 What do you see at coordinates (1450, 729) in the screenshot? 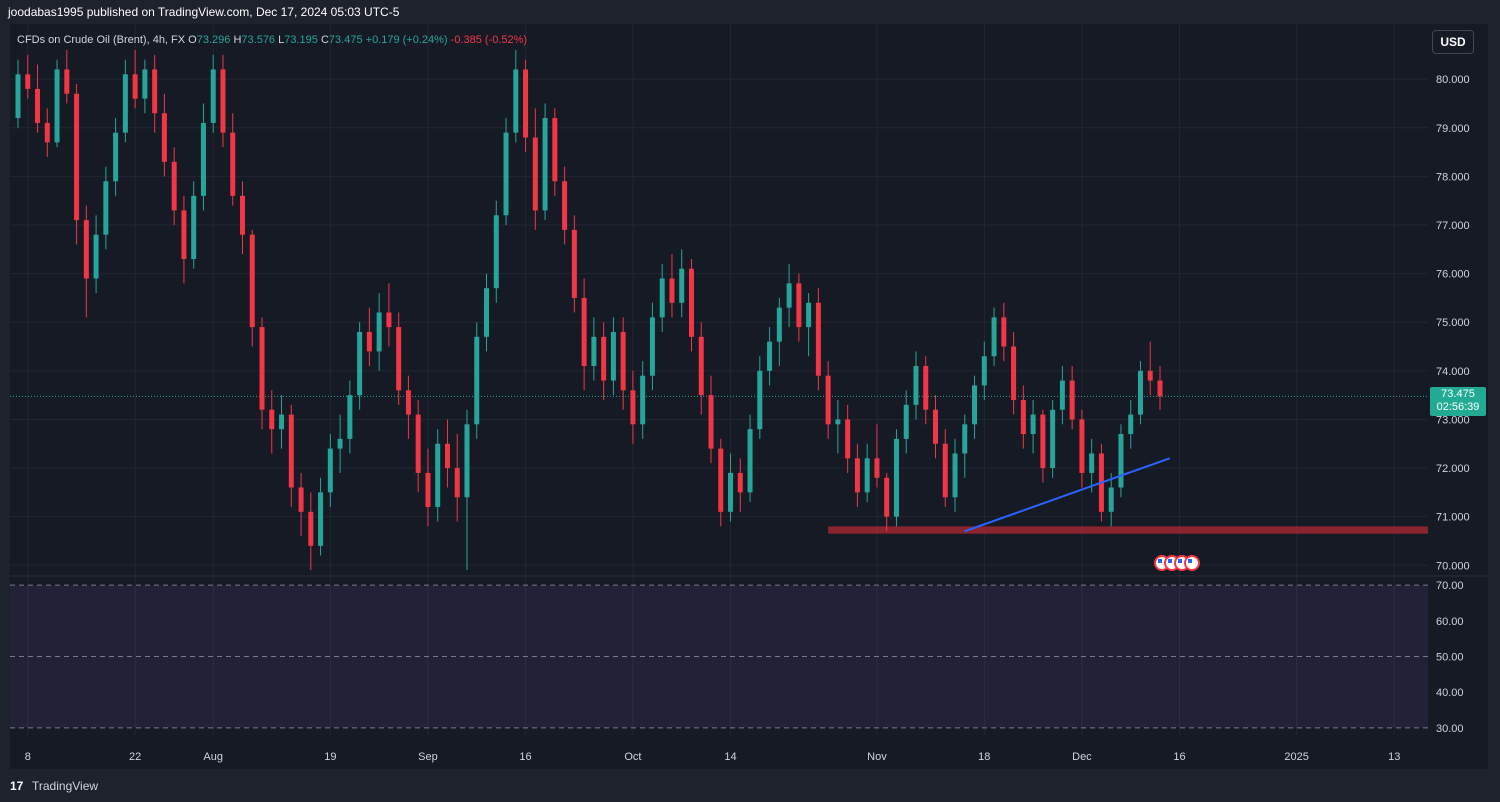
I see `oscillator-tick-label: 30.00` at bounding box center [1450, 729].